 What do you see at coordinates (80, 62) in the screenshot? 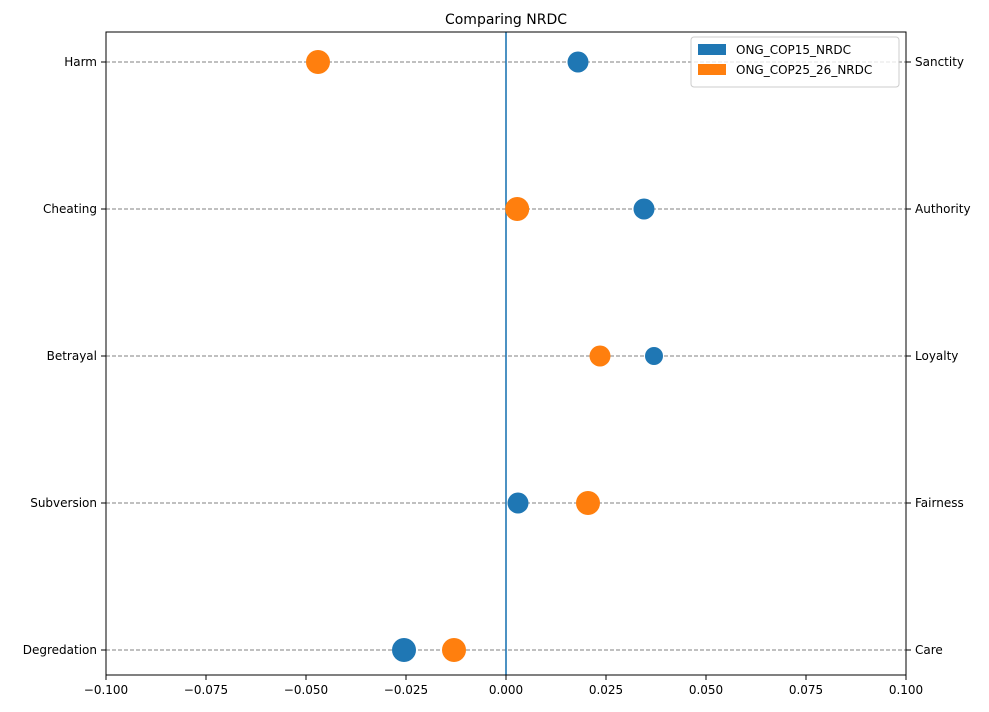
I see `y-left-label-harm: Harm` at bounding box center [80, 62].